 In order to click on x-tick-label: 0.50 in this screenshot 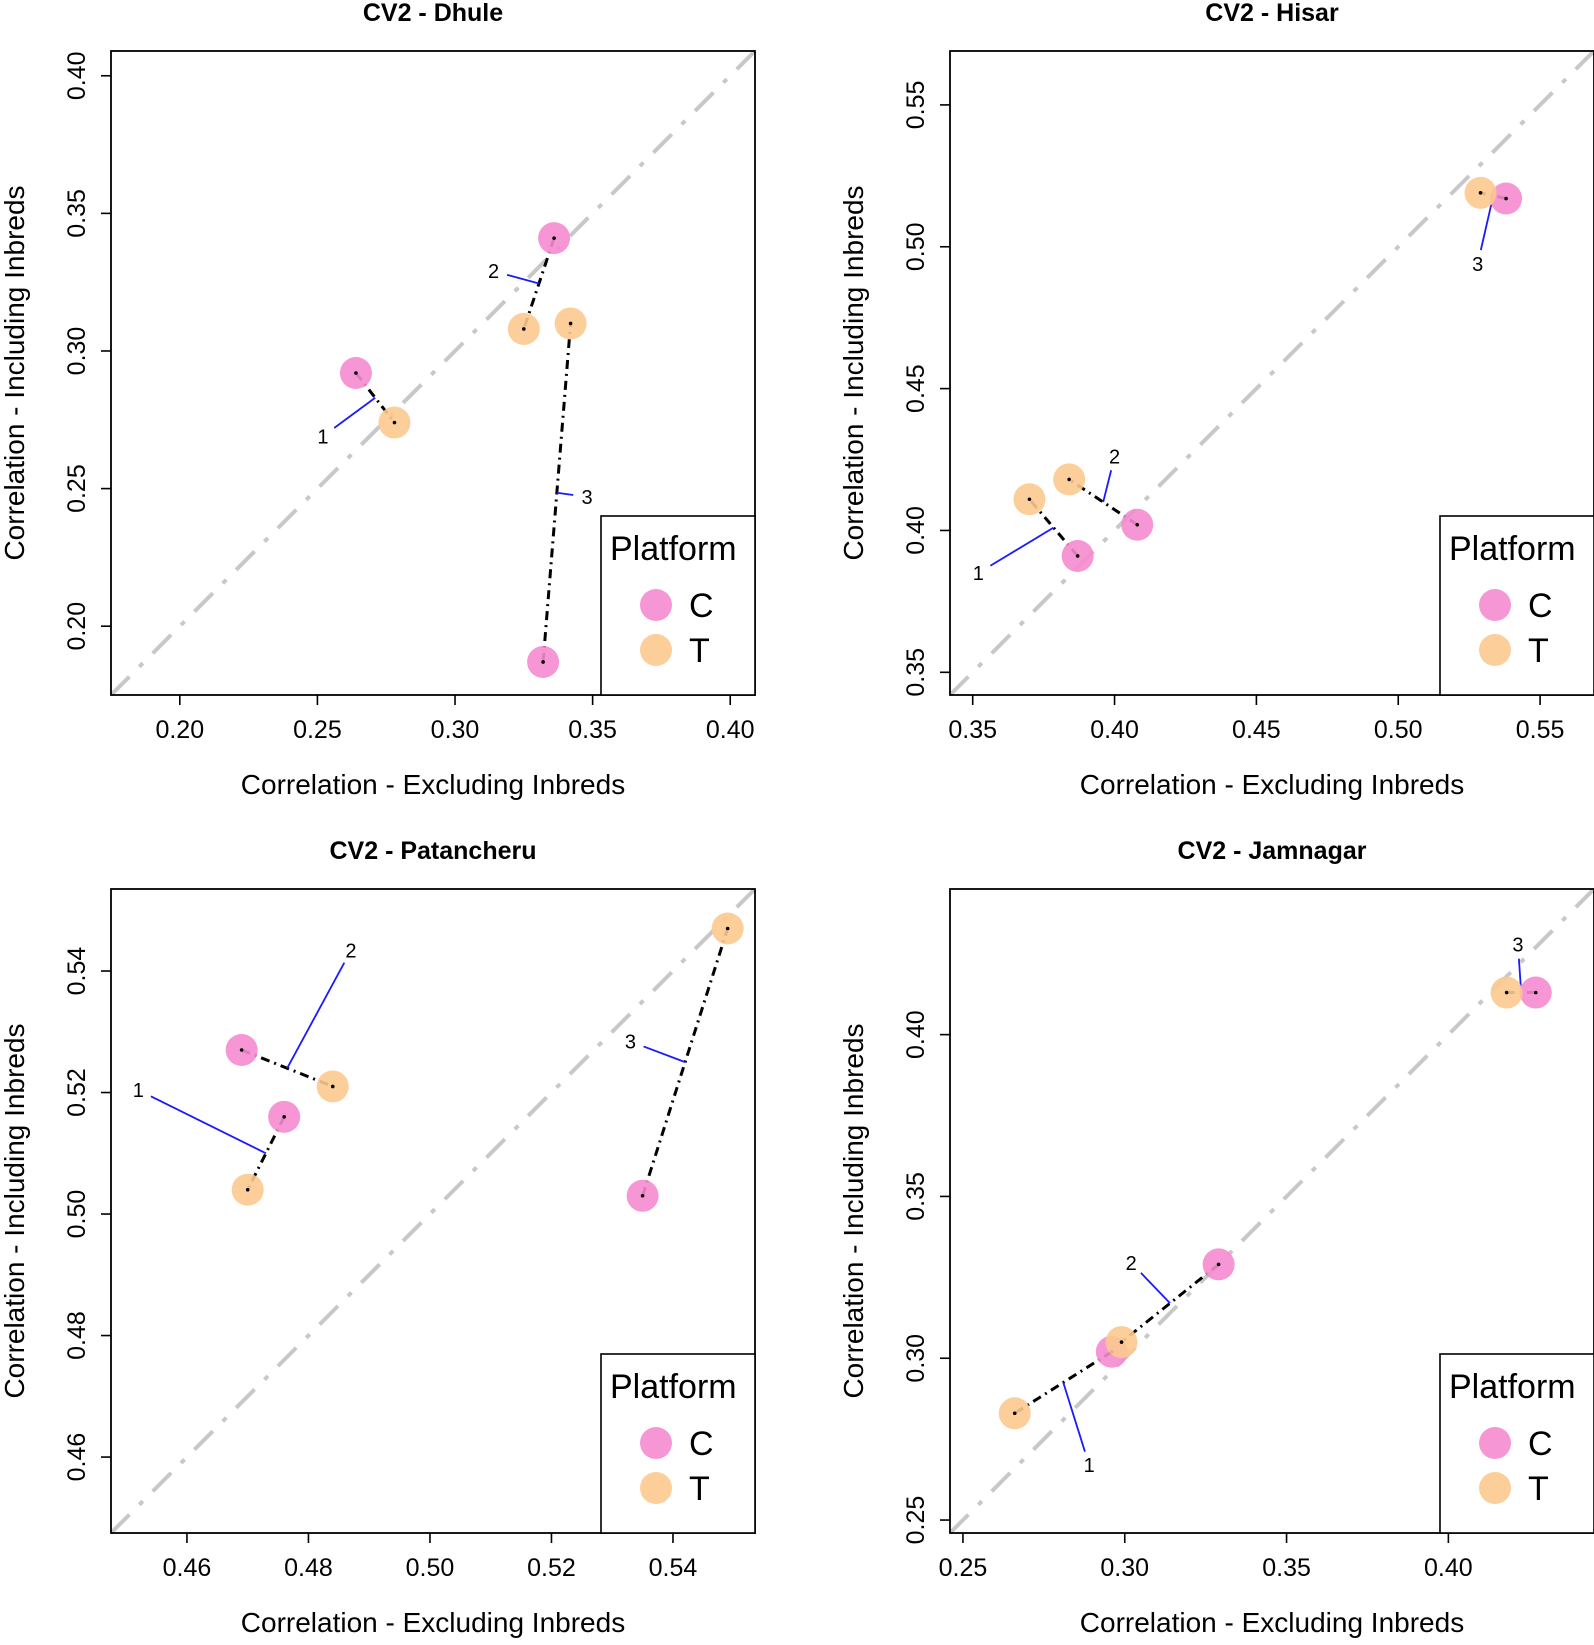, I will do `click(1398, 730)`.